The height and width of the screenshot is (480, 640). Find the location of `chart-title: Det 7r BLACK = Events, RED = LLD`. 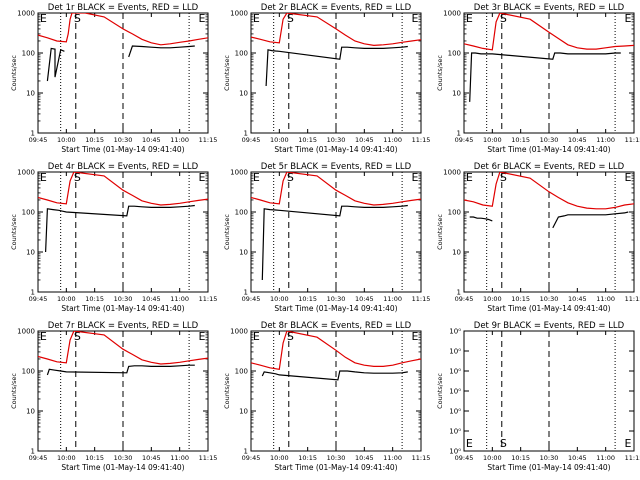

chart-title: Det 7r BLACK = Events, RED = LLD is located at coordinates (123, 326).